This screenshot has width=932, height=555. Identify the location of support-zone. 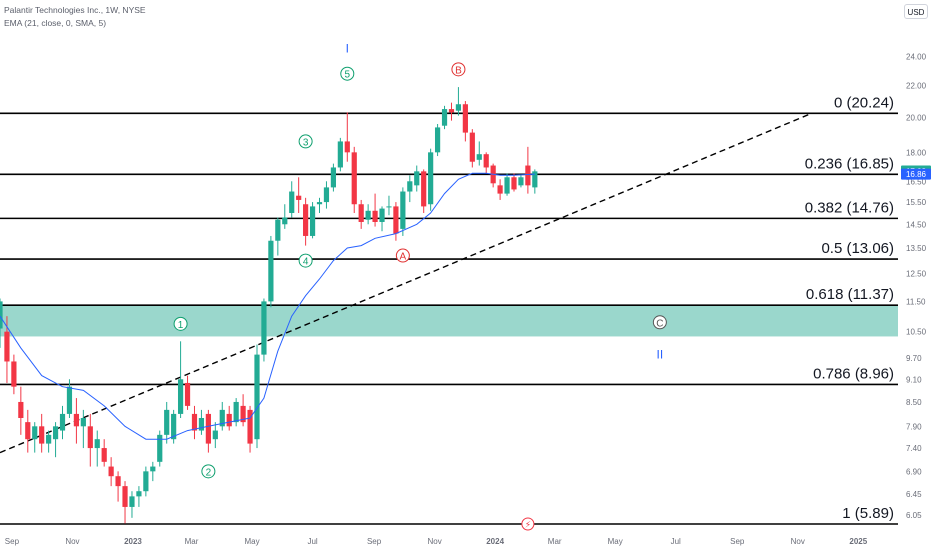
(449, 321).